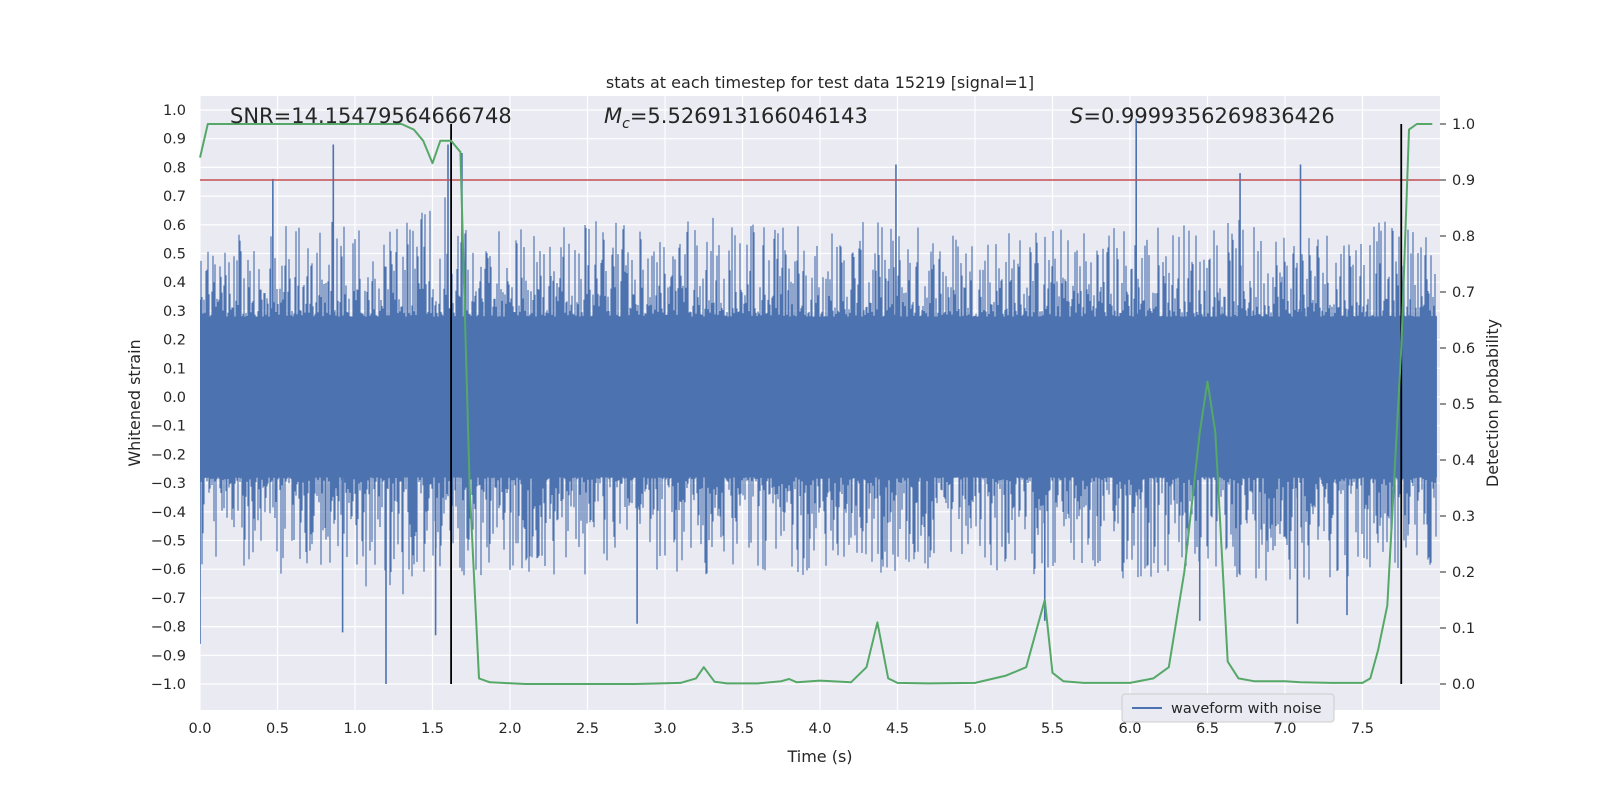 This screenshot has height=800, width=1600. I want to click on x-tick-label: 7.5, so click(1362, 729).